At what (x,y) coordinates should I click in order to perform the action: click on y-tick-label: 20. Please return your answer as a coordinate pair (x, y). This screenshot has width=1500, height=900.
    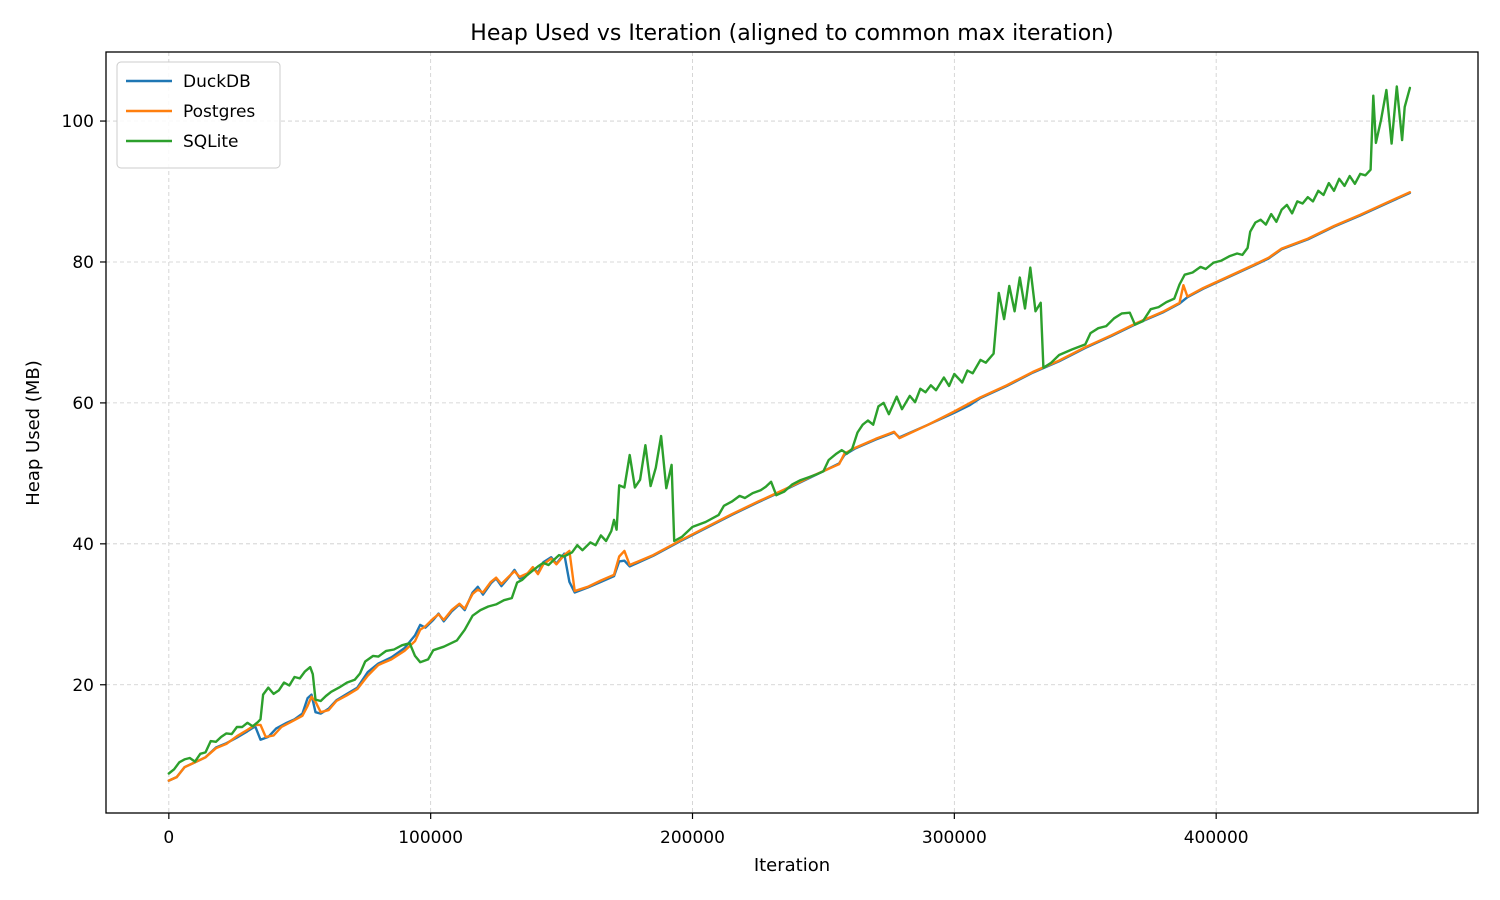
    Looking at the image, I should click on (83, 686).